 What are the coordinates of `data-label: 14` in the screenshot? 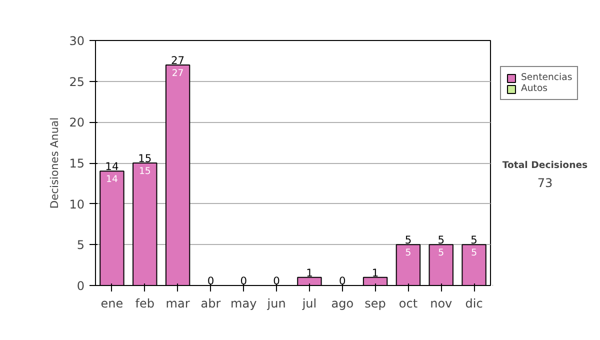 It's located at (112, 180).